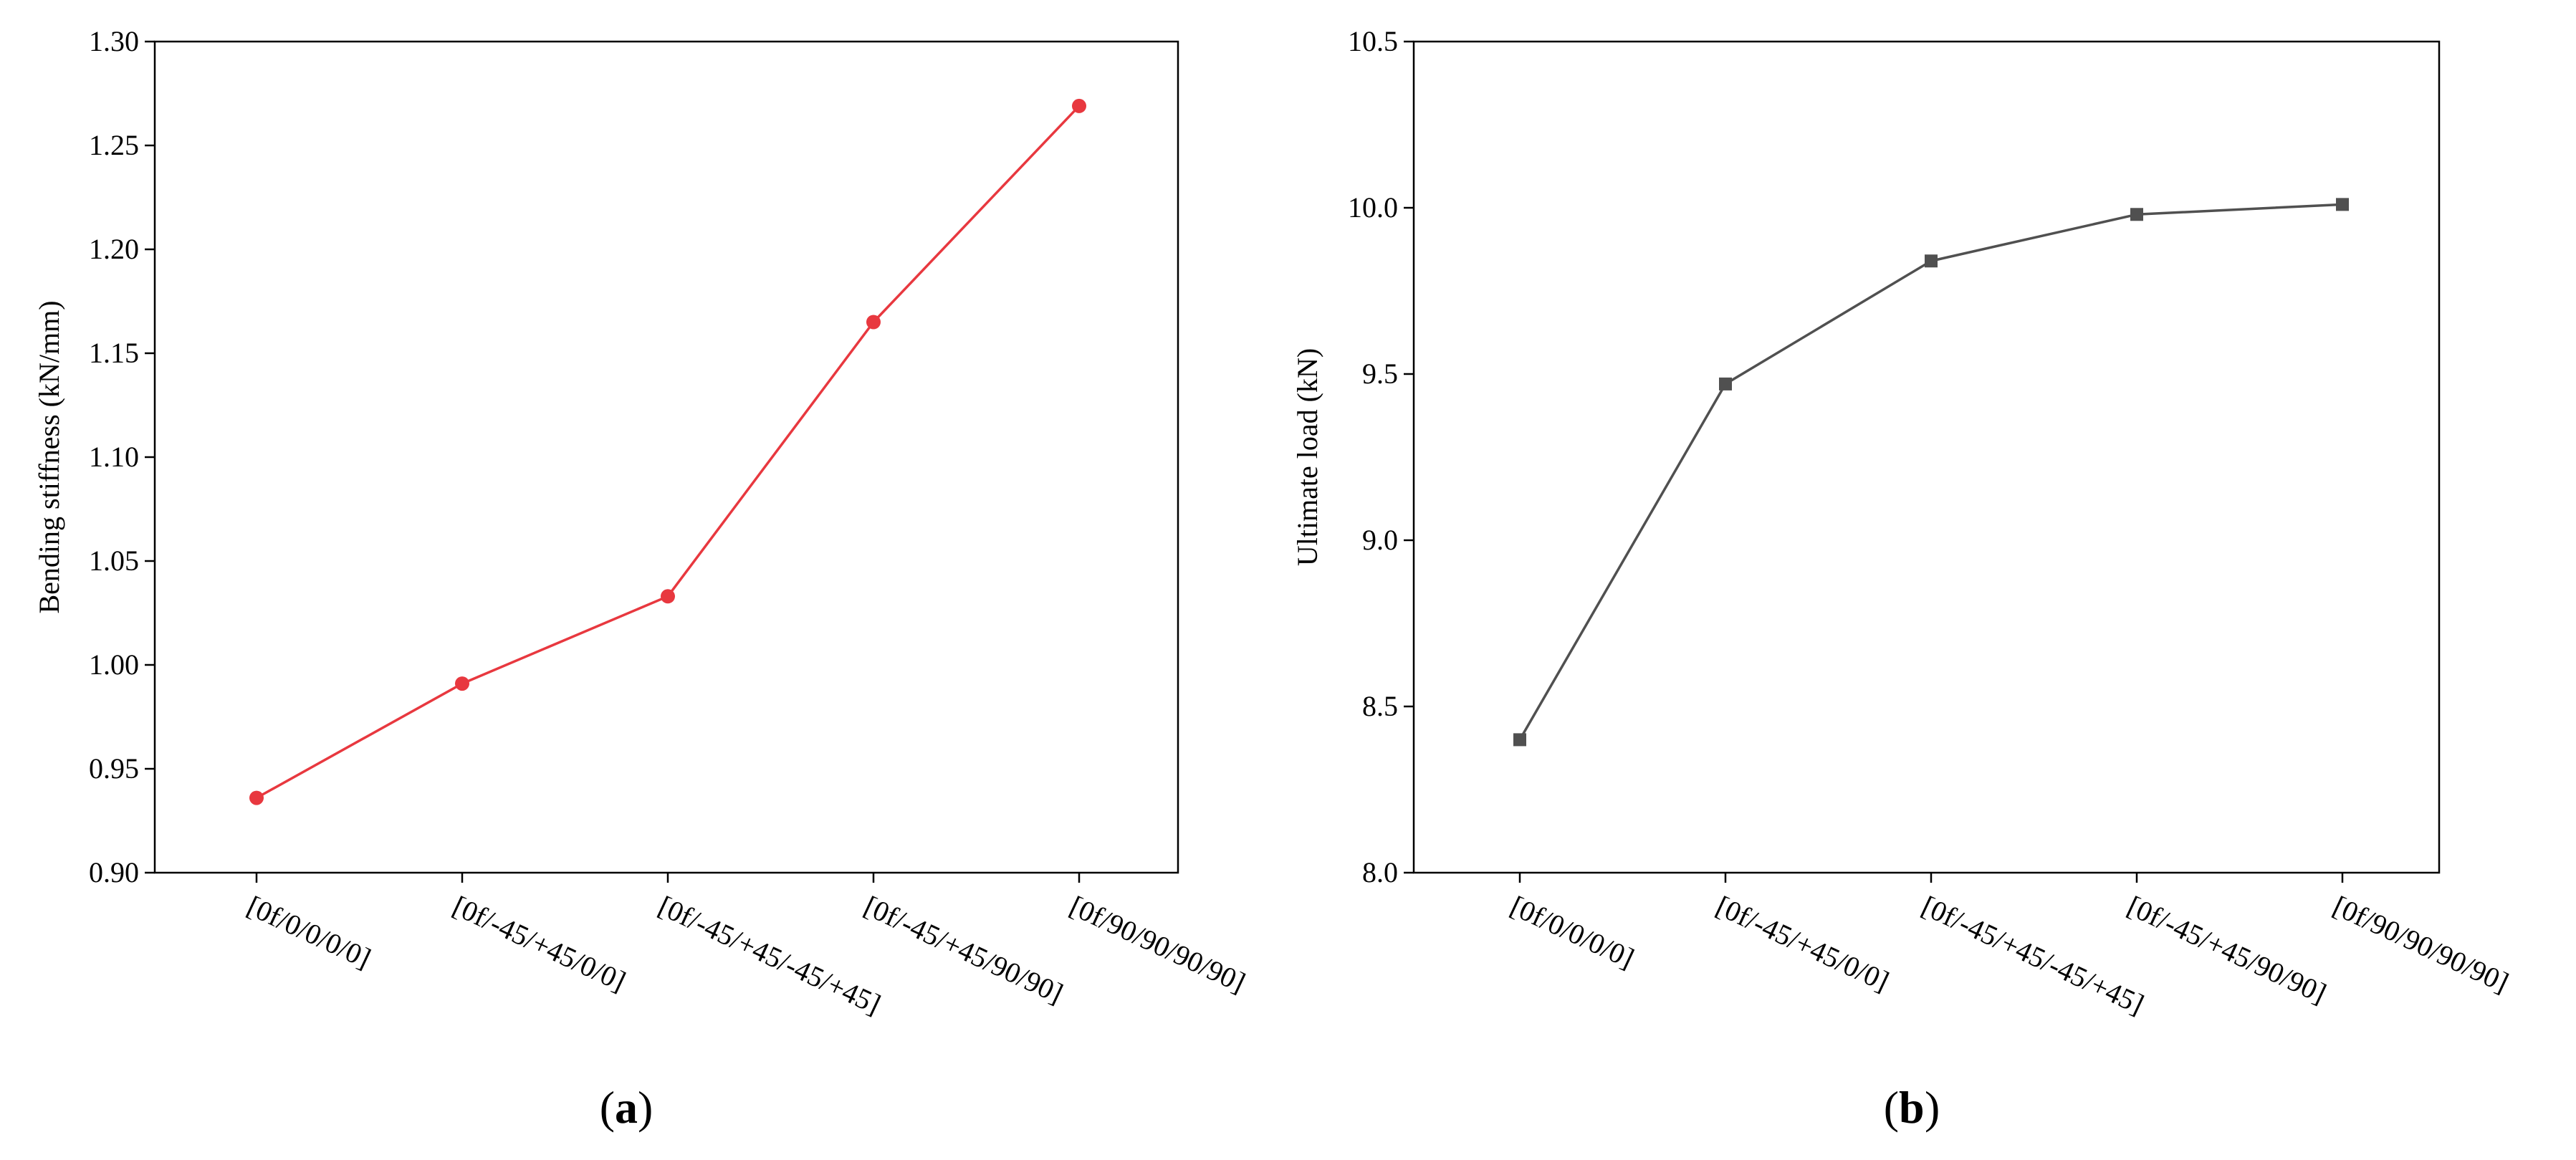  What do you see at coordinates (539, 943) in the screenshot?
I see `x-tick-label-a: [0f/-45/+45/0/0]` at bounding box center [539, 943].